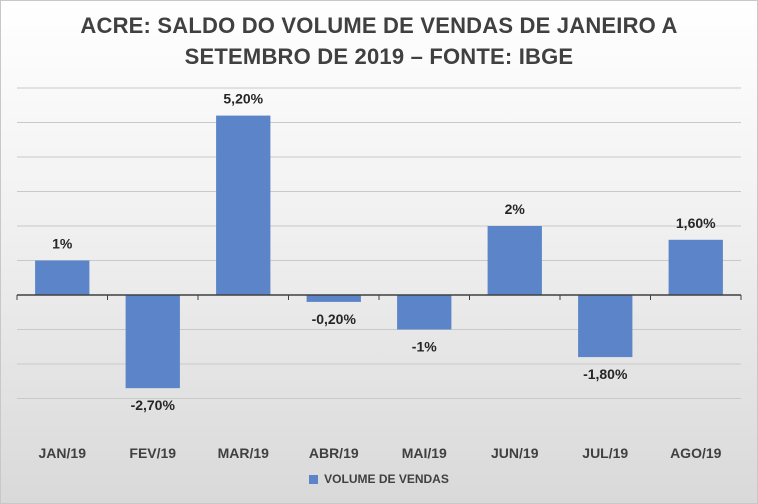 This screenshot has height=504, width=758. I want to click on x-tick-label: FEV/19, so click(152, 453).